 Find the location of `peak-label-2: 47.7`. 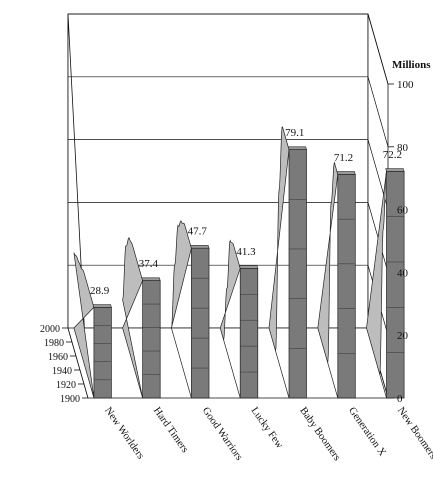

peak-label-2: 47.7 is located at coordinates (198, 232).